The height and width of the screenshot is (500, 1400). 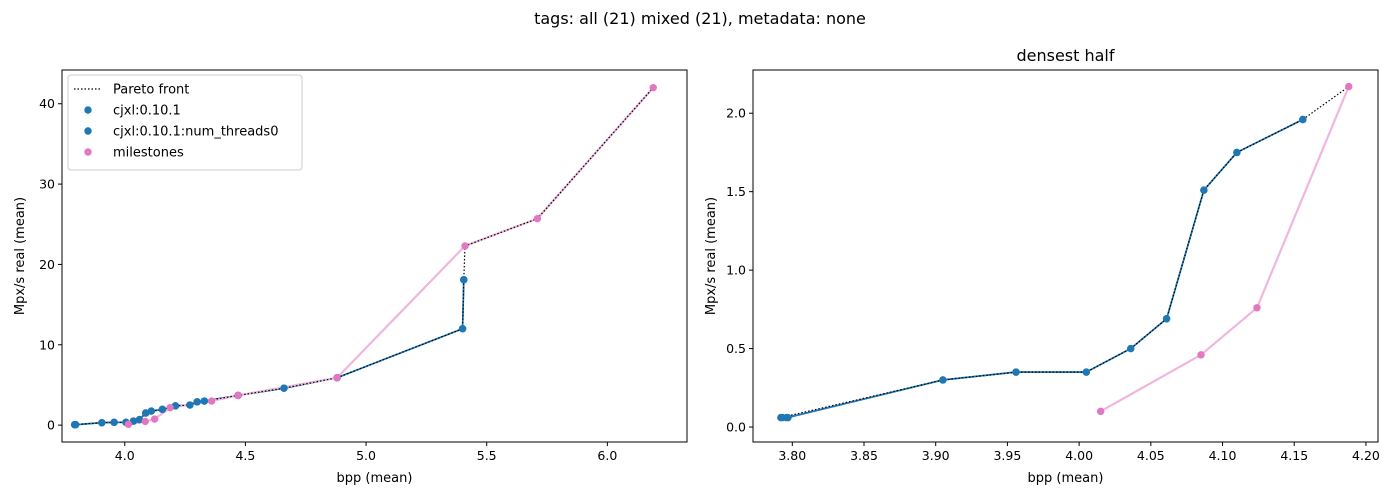 I want to click on x-tick-label: 4.20, so click(x=1366, y=455).